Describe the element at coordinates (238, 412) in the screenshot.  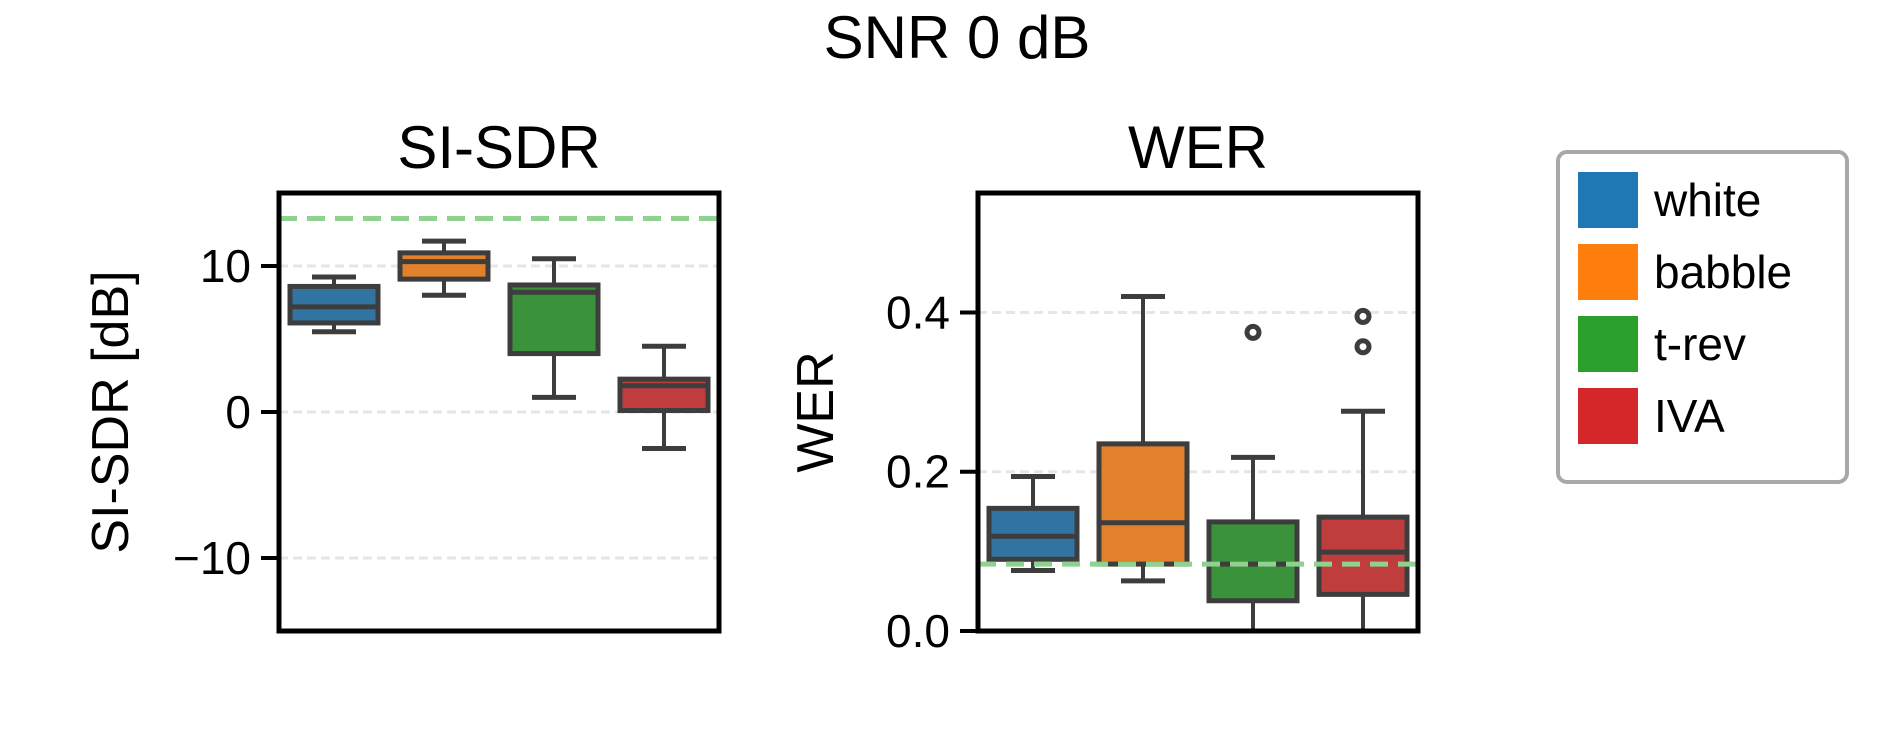
I see `y-tick-label: 0` at that location.